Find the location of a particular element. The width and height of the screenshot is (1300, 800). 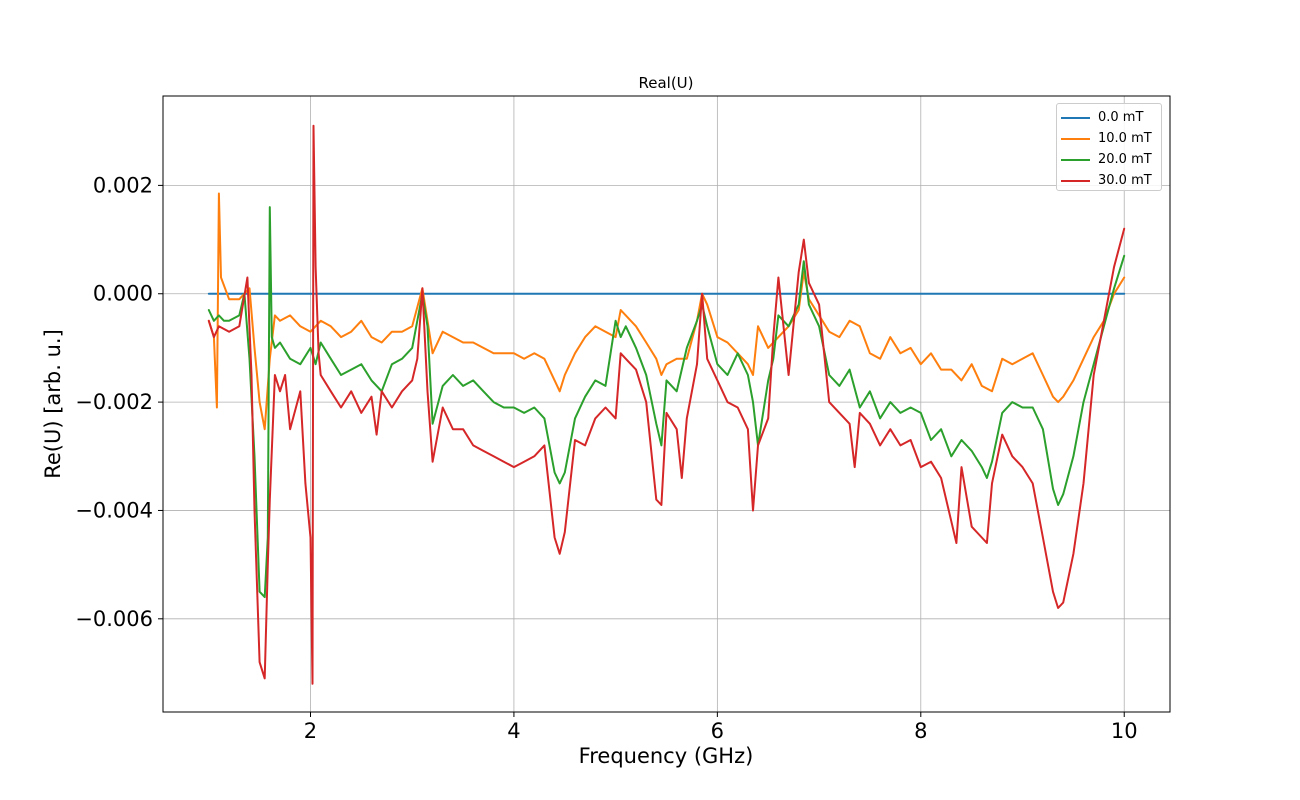

legend-item: 20.0 mT is located at coordinates (1109, 159).